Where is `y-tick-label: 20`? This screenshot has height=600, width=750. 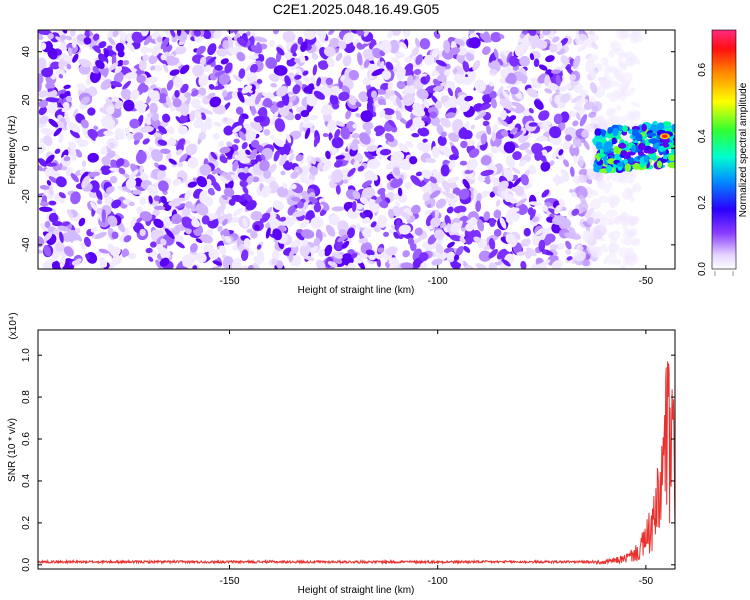
y-tick-label: 20 is located at coordinates (26, 100).